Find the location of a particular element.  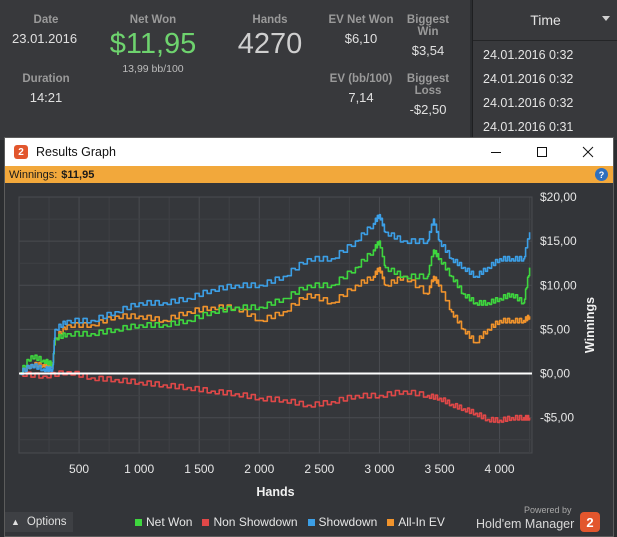

legend-label: All-In EV is located at coordinates (421, 522).